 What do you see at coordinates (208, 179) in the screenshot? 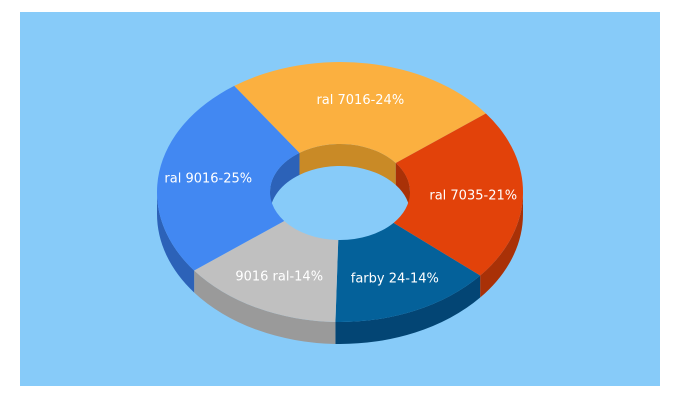
I see `slice-label-2: ral 9016-25%` at bounding box center [208, 179].